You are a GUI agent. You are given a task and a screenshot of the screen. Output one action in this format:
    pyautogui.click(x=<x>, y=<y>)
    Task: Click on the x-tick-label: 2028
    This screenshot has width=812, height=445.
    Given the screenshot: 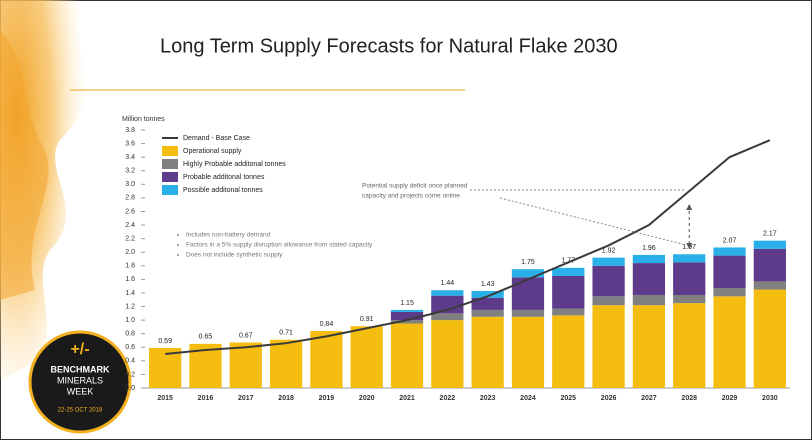 What is the action you would take?
    pyautogui.click(x=689, y=398)
    